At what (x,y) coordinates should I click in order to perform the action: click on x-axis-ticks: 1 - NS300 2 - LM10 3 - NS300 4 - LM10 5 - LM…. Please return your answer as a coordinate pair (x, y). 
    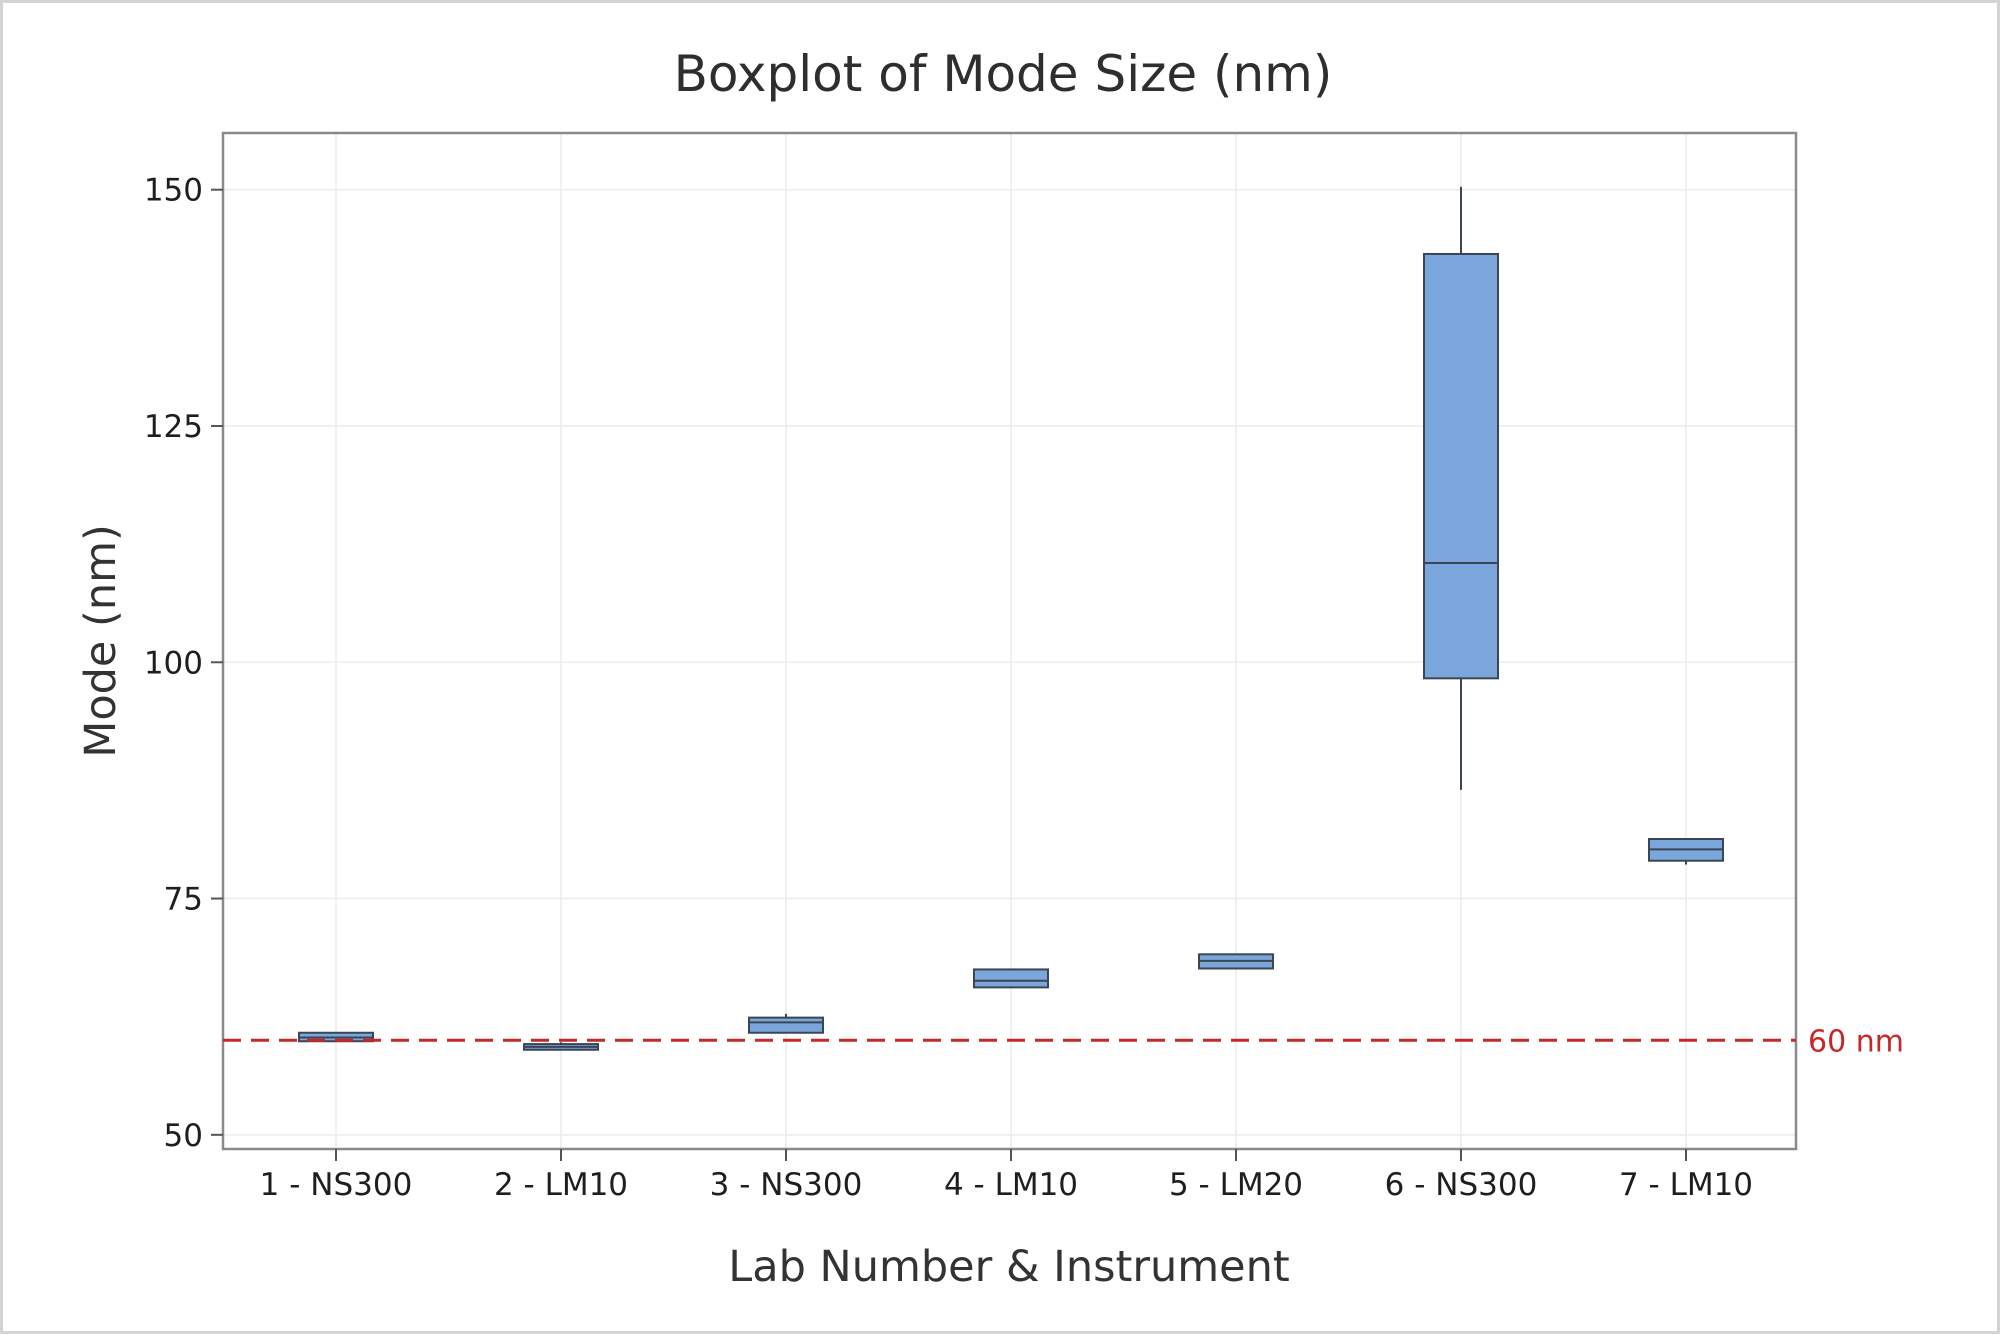
    Looking at the image, I should click on (1006, 1176).